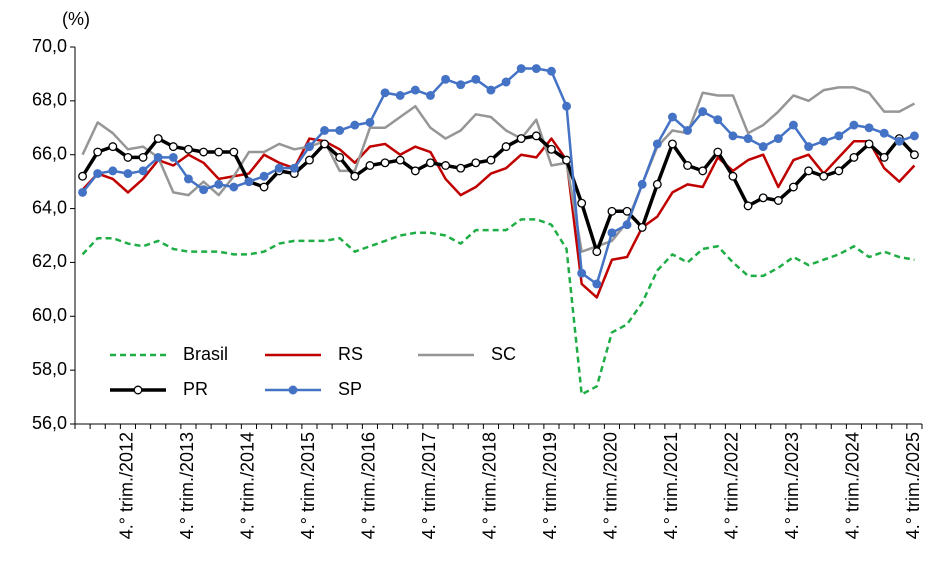 This screenshot has width=928, height=579. What do you see at coordinates (49, 261) in the screenshot?
I see `y-tick-label: 62,0` at bounding box center [49, 261].